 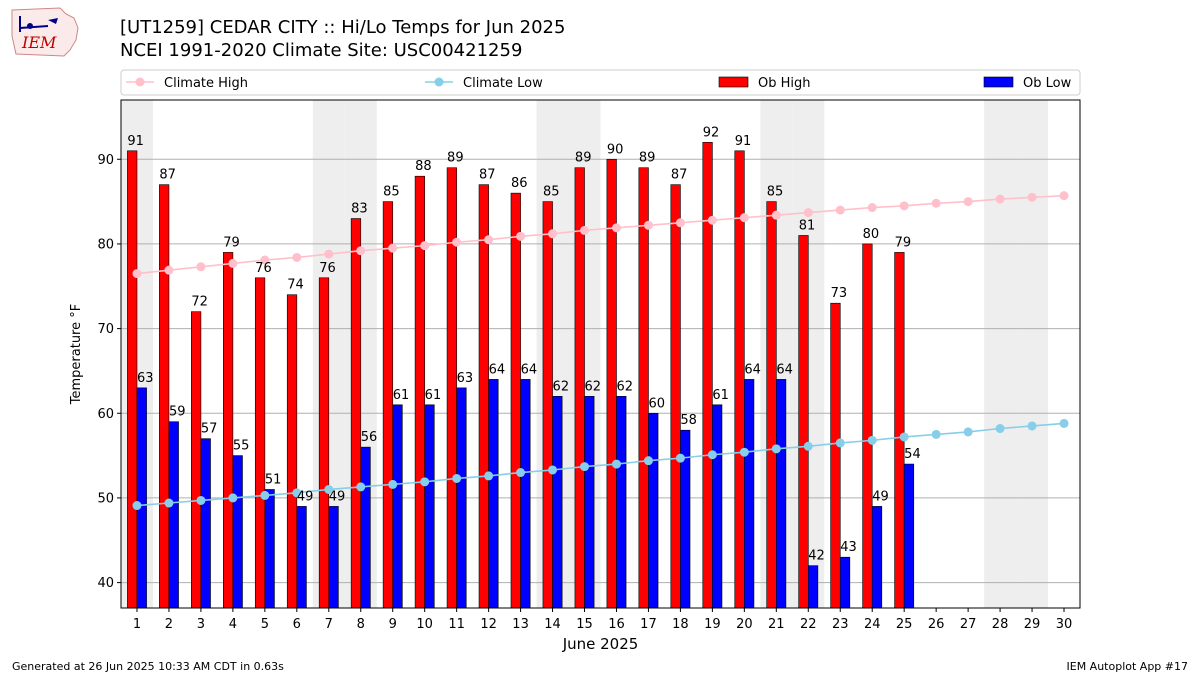 I want to click on x-tick-label: 28, so click(x=1000, y=624).